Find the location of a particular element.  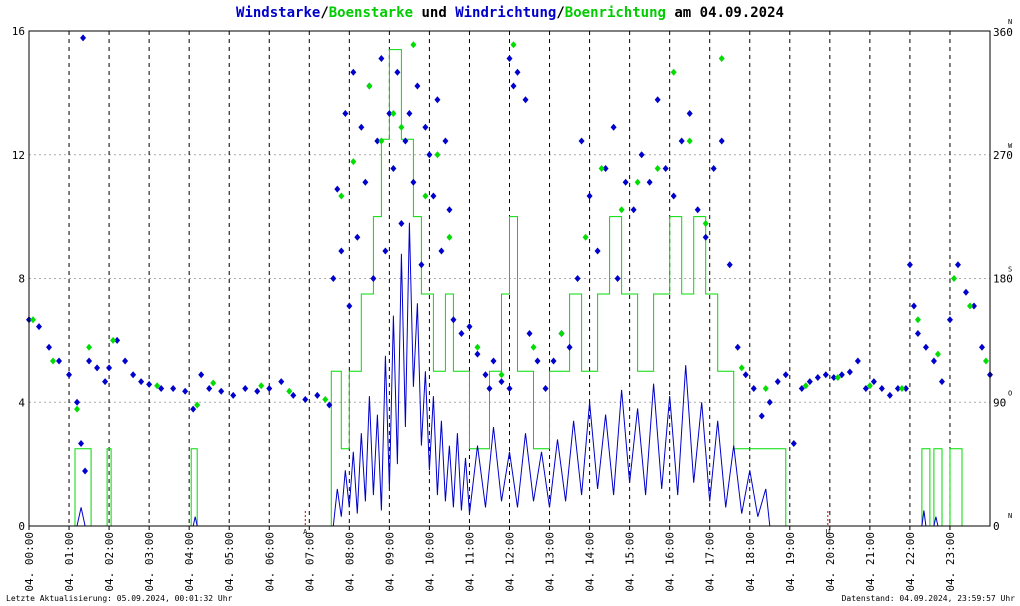

x-tick-label: 04. 07:00 is located at coordinates (309, 562).